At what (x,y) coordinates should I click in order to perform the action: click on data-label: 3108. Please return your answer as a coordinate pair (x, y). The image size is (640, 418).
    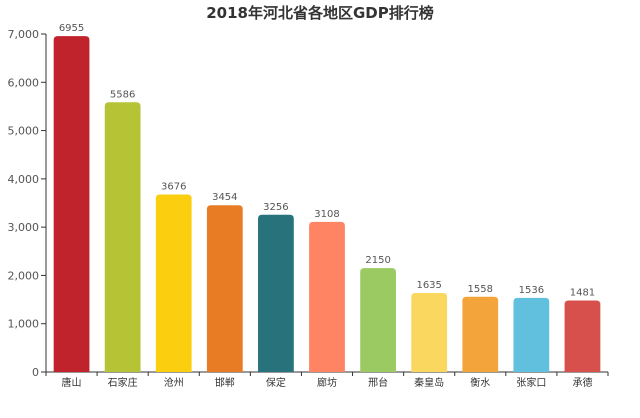
    Looking at the image, I should click on (326, 214).